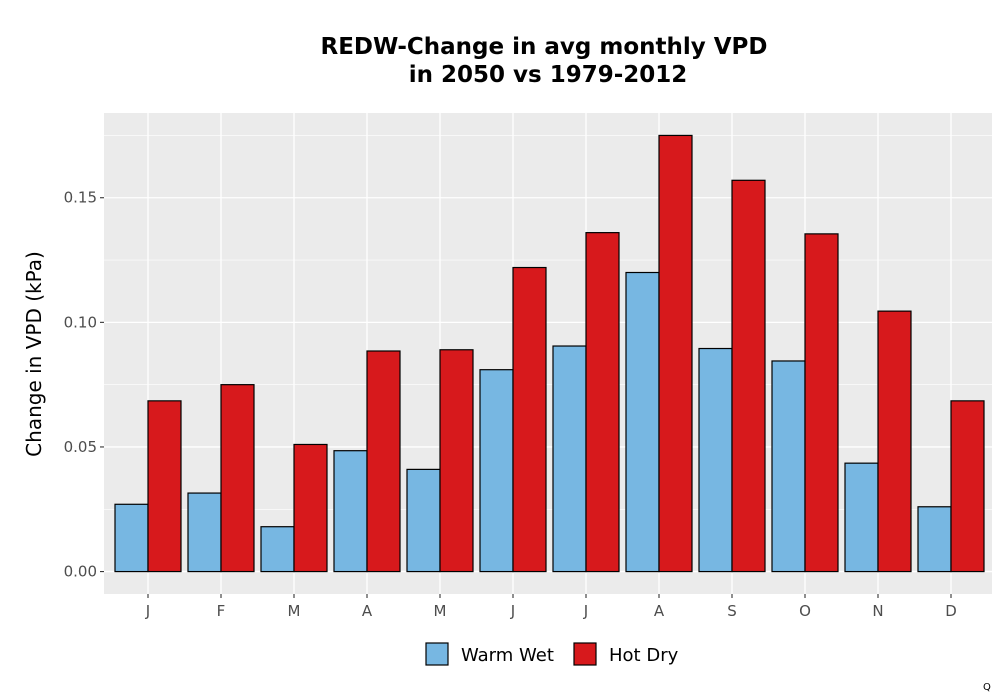  Describe the element at coordinates (732, 611) in the screenshot. I see `x-tick-label: S` at that location.